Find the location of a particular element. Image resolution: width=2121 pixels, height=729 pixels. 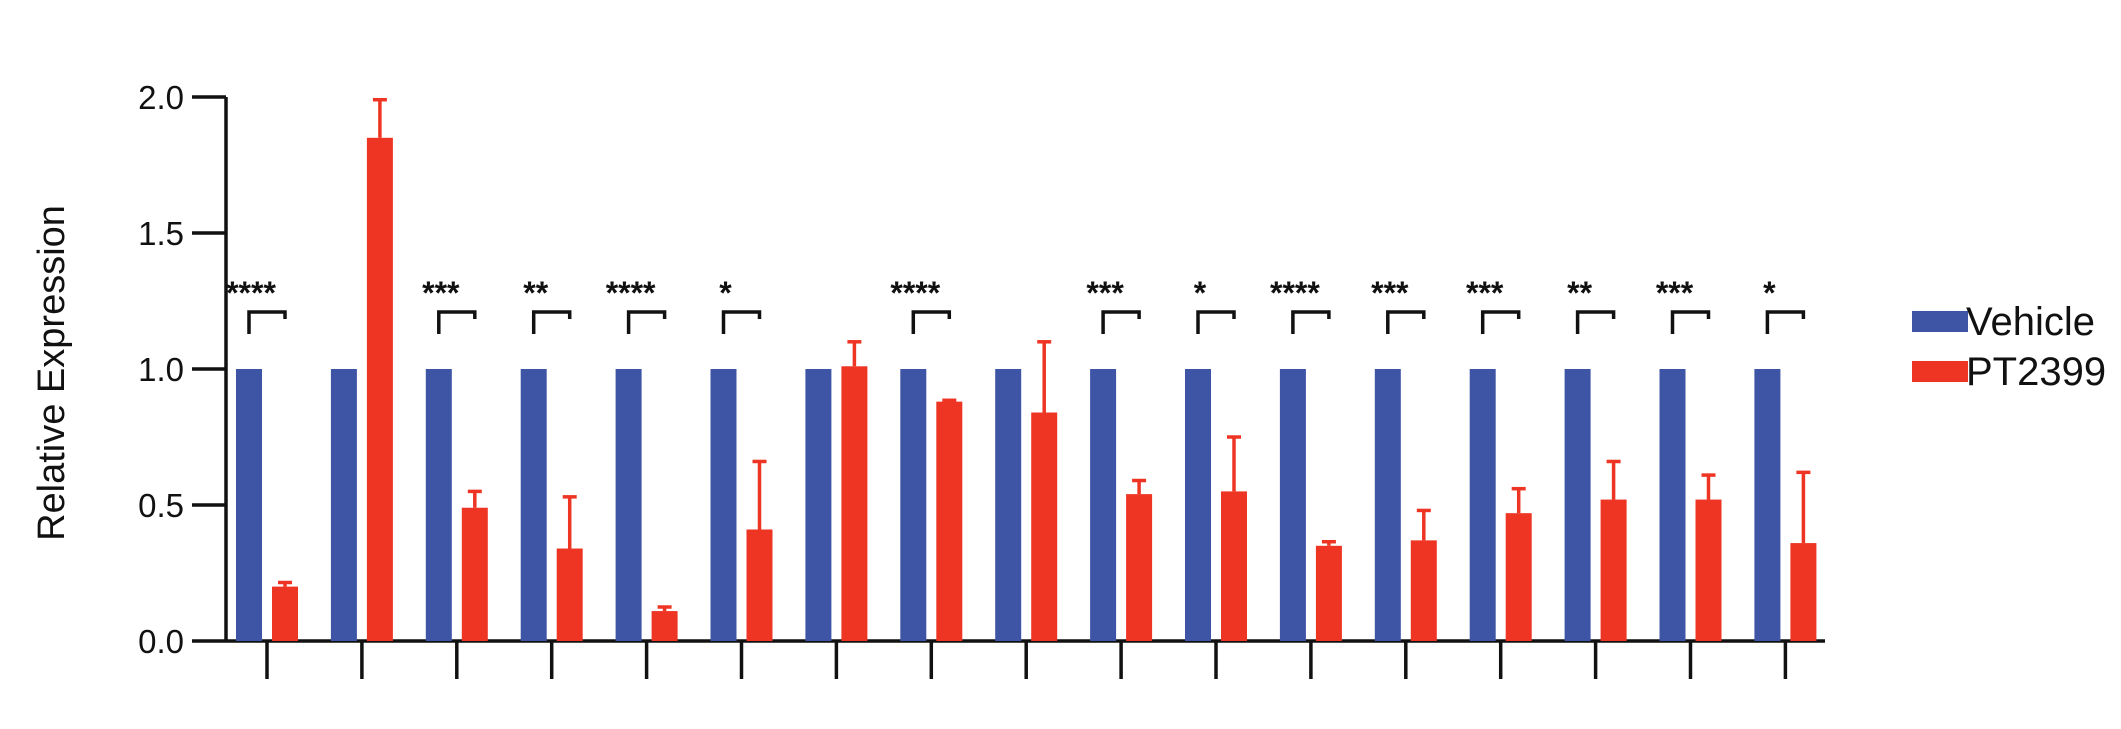

y-tick-label: 1.0 is located at coordinates (161, 369).